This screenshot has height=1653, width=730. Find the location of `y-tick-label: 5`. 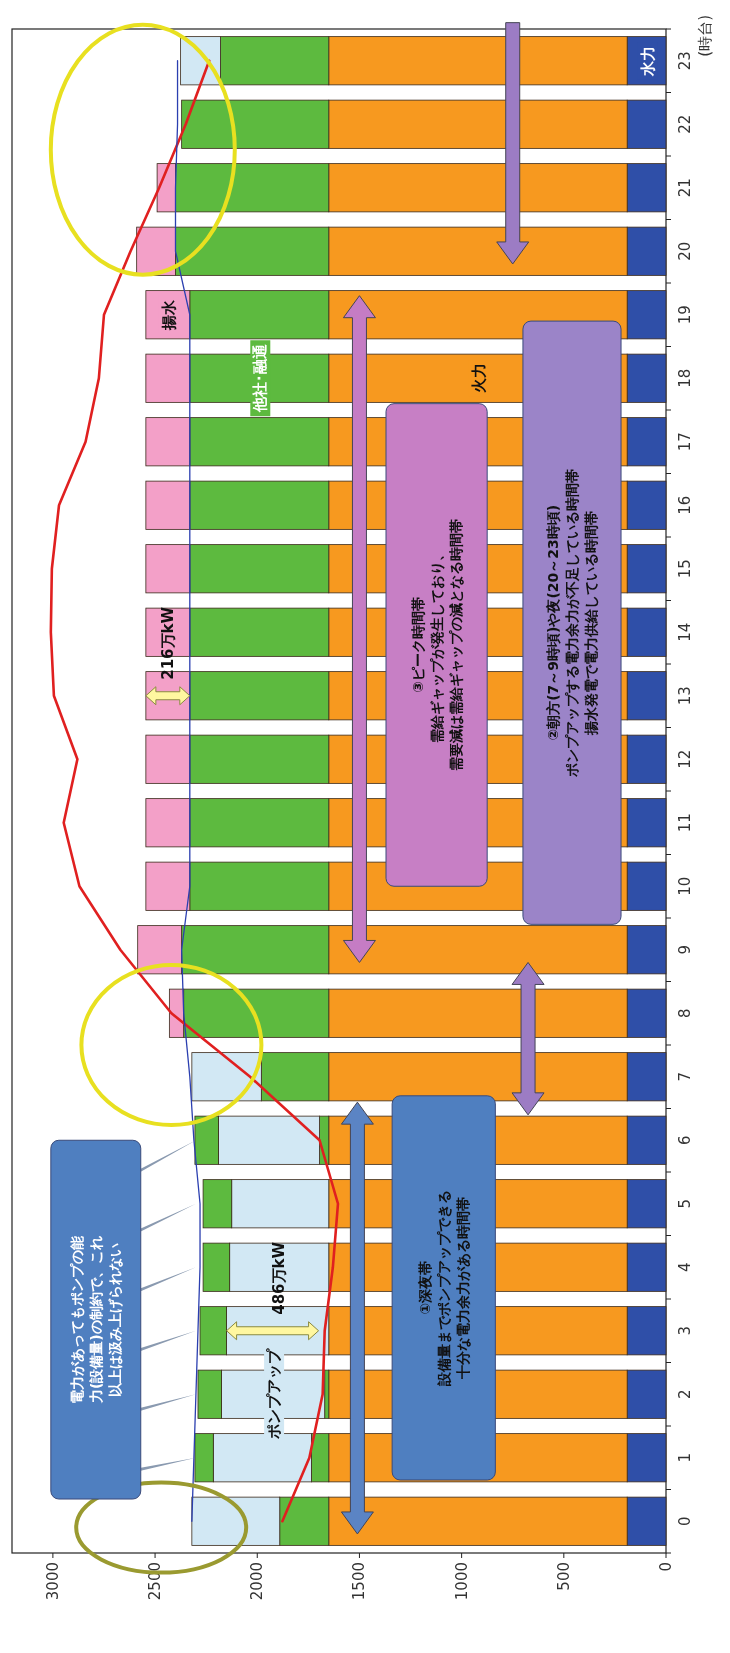

y-tick-label: 5 is located at coordinates (685, 1203).